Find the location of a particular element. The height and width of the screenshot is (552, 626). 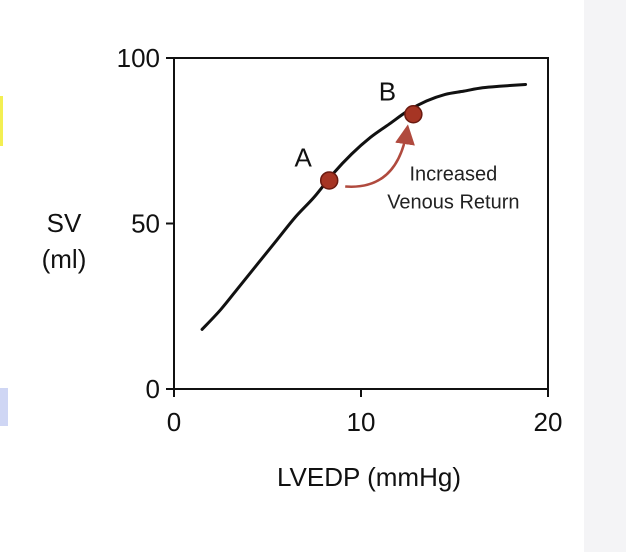

point-a is located at coordinates (329, 180).